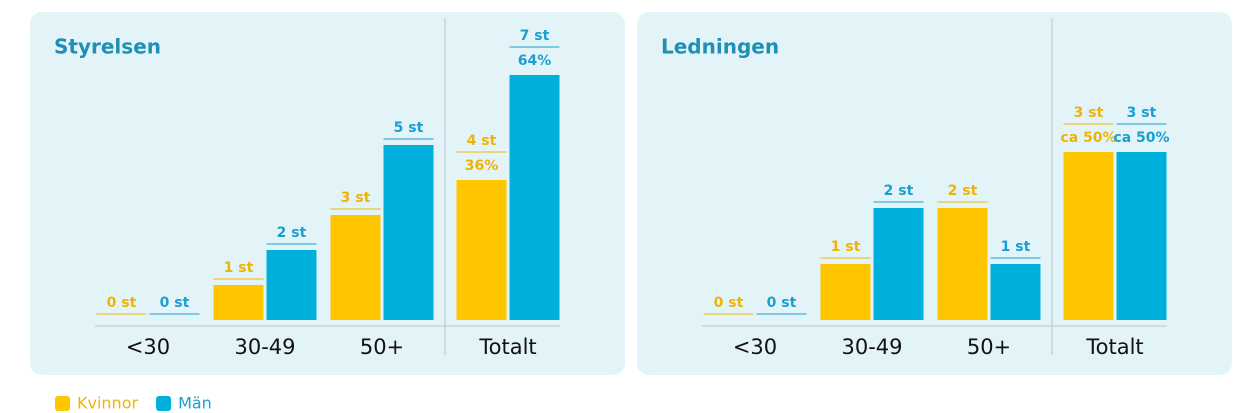 The height and width of the screenshot is (413, 1239). Describe the element at coordinates (409, 128) in the screenshot. I see `value-label: 5 st` at that location.